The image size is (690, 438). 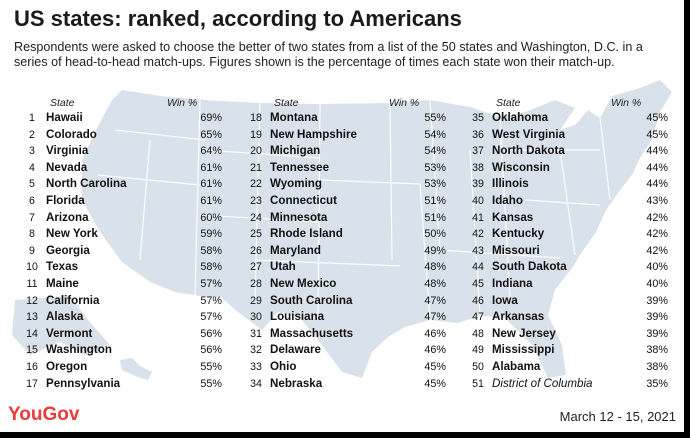 What do you see at coordinates (513, 217) in the screenshot?
I see `state-name: Kansas` at bounding box center [513, 217].